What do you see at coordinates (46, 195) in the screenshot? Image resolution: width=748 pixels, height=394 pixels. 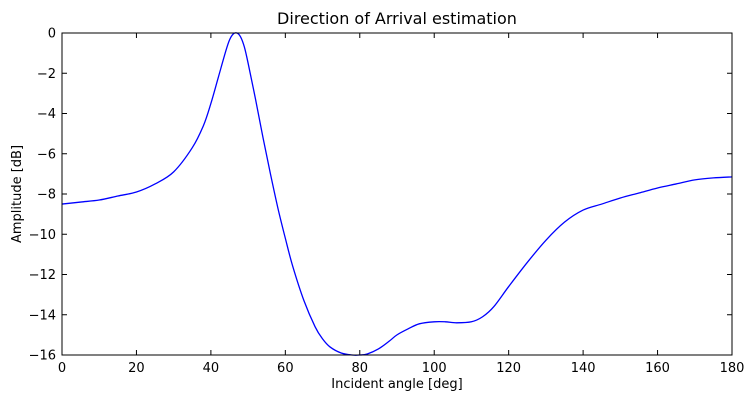 I see `y-tick-label: −8` at bounding box center [46, 195].